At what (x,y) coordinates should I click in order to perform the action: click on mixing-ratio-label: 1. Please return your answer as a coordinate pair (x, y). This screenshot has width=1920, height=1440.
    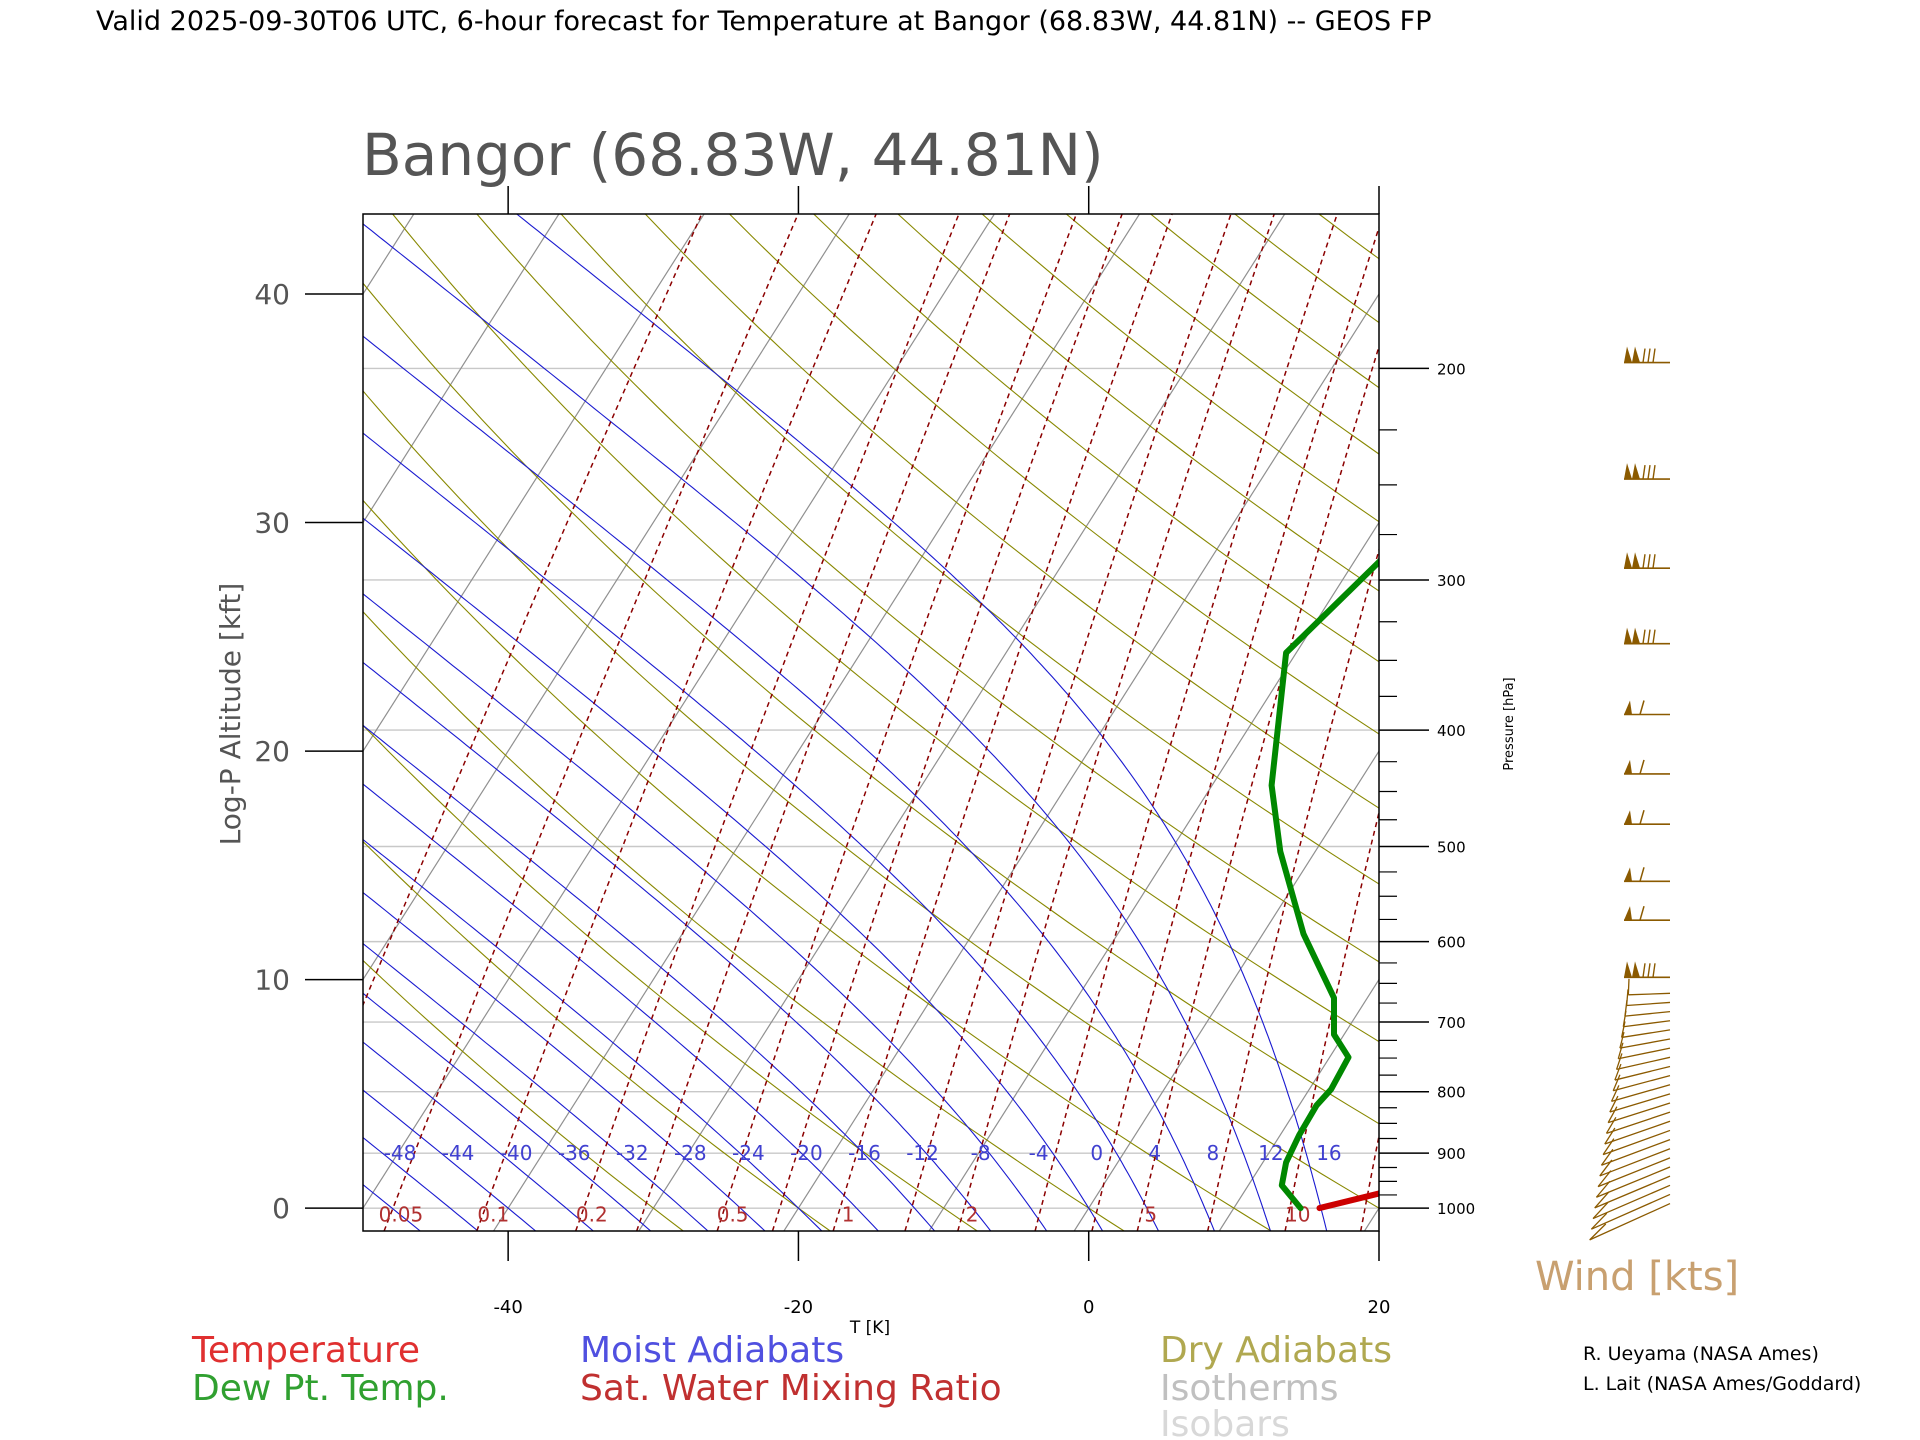
    Looking at the image, I should click on (848, 1214).